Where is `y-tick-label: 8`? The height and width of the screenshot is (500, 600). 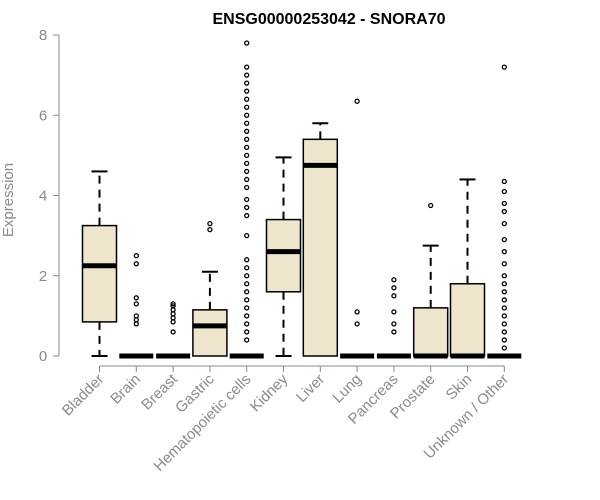 y-tick-label: 8 is located at coordinates (43, 35).